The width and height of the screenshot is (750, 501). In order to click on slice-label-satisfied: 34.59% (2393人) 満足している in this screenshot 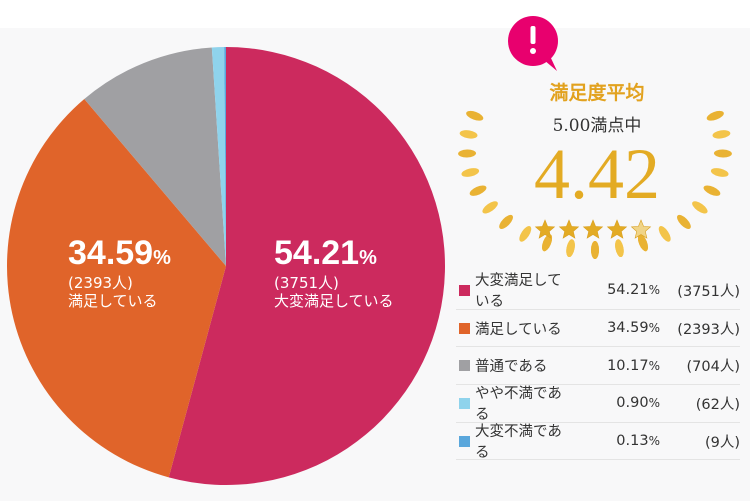, I will do `click(119, 271)`.